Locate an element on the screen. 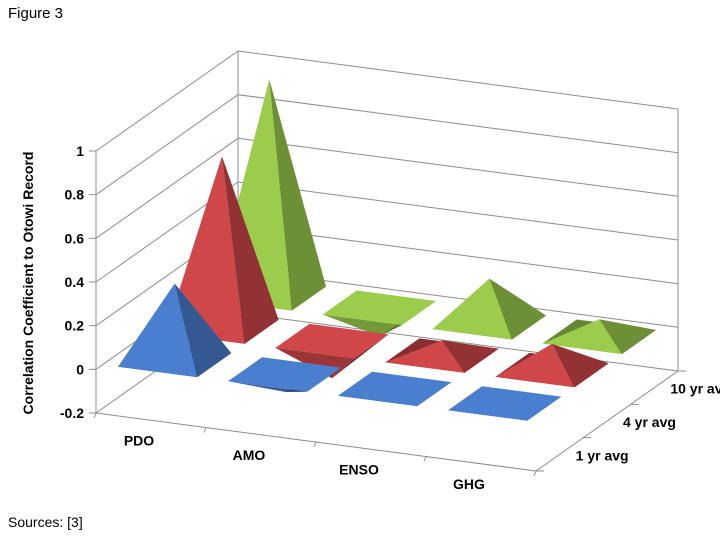 This screenshot has height=540, width=720. floor-edge is located at coordinates (607, 421).